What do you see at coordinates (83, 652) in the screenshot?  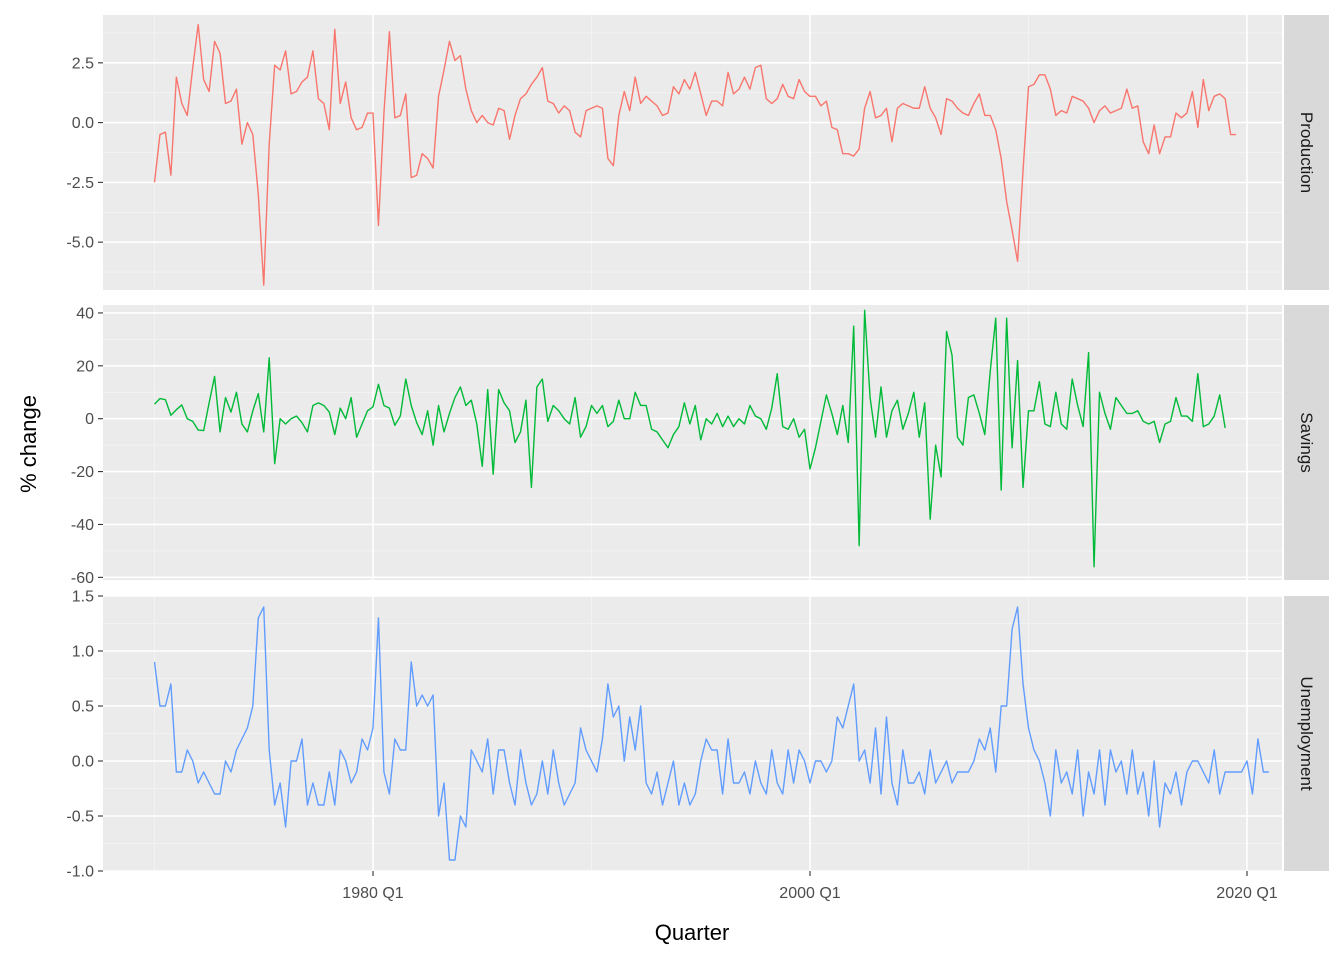 I see `y-tick-label: 1.0` at bounding box center [83, 652].